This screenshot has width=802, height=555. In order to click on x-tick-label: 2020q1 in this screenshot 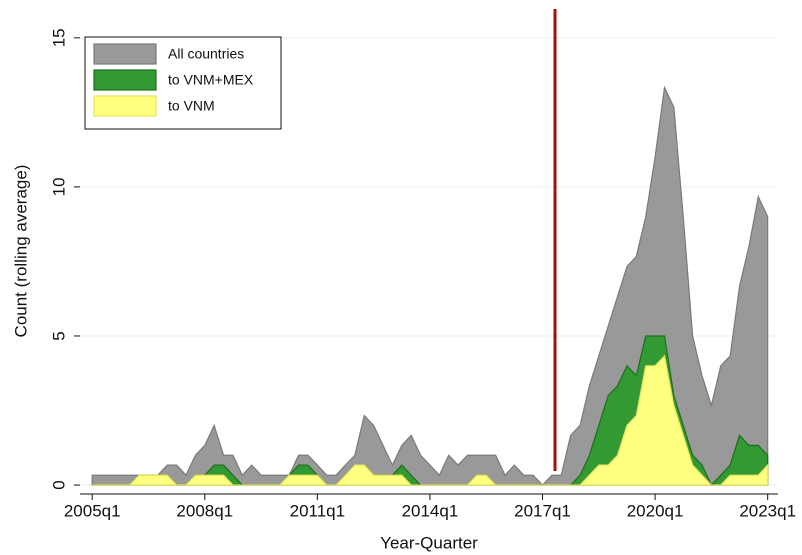, I will do `click(655, 510)`.